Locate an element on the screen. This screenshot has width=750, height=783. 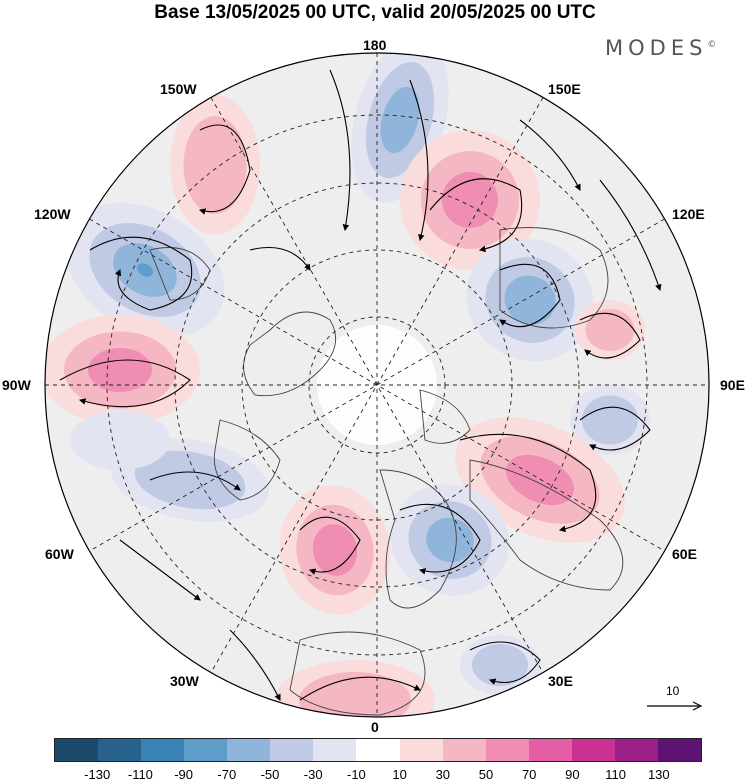
colorbar-tick-label: 130 is located at coordinates (658, 774).